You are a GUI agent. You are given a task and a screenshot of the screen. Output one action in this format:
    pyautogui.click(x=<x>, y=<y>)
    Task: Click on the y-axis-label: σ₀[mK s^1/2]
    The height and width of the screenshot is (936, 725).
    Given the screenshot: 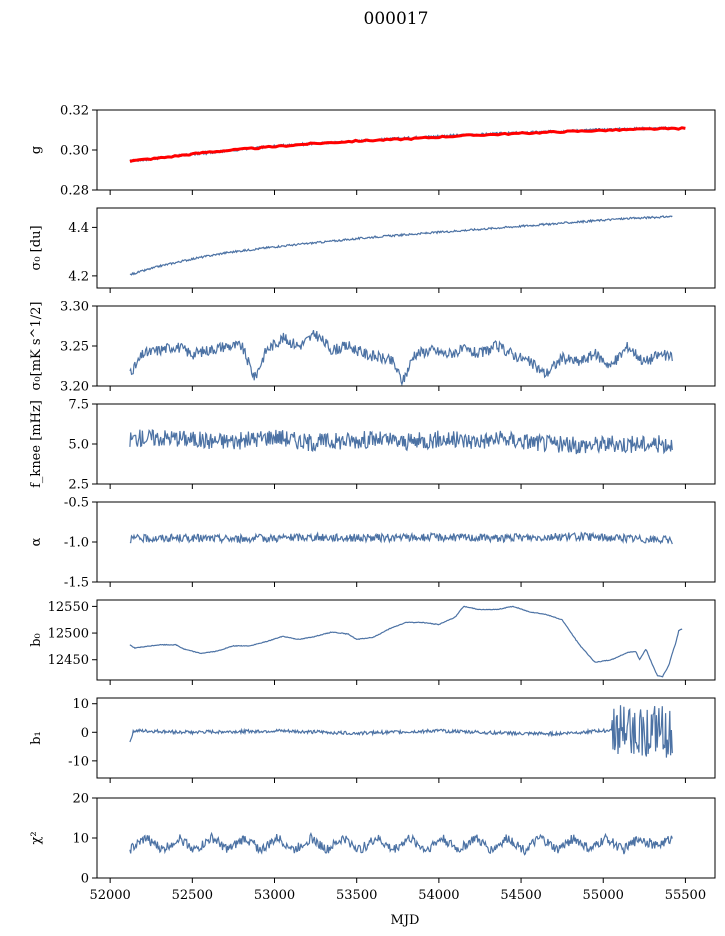 What is the action you would take?
    pyautogui.click(x=36, y=346)
    